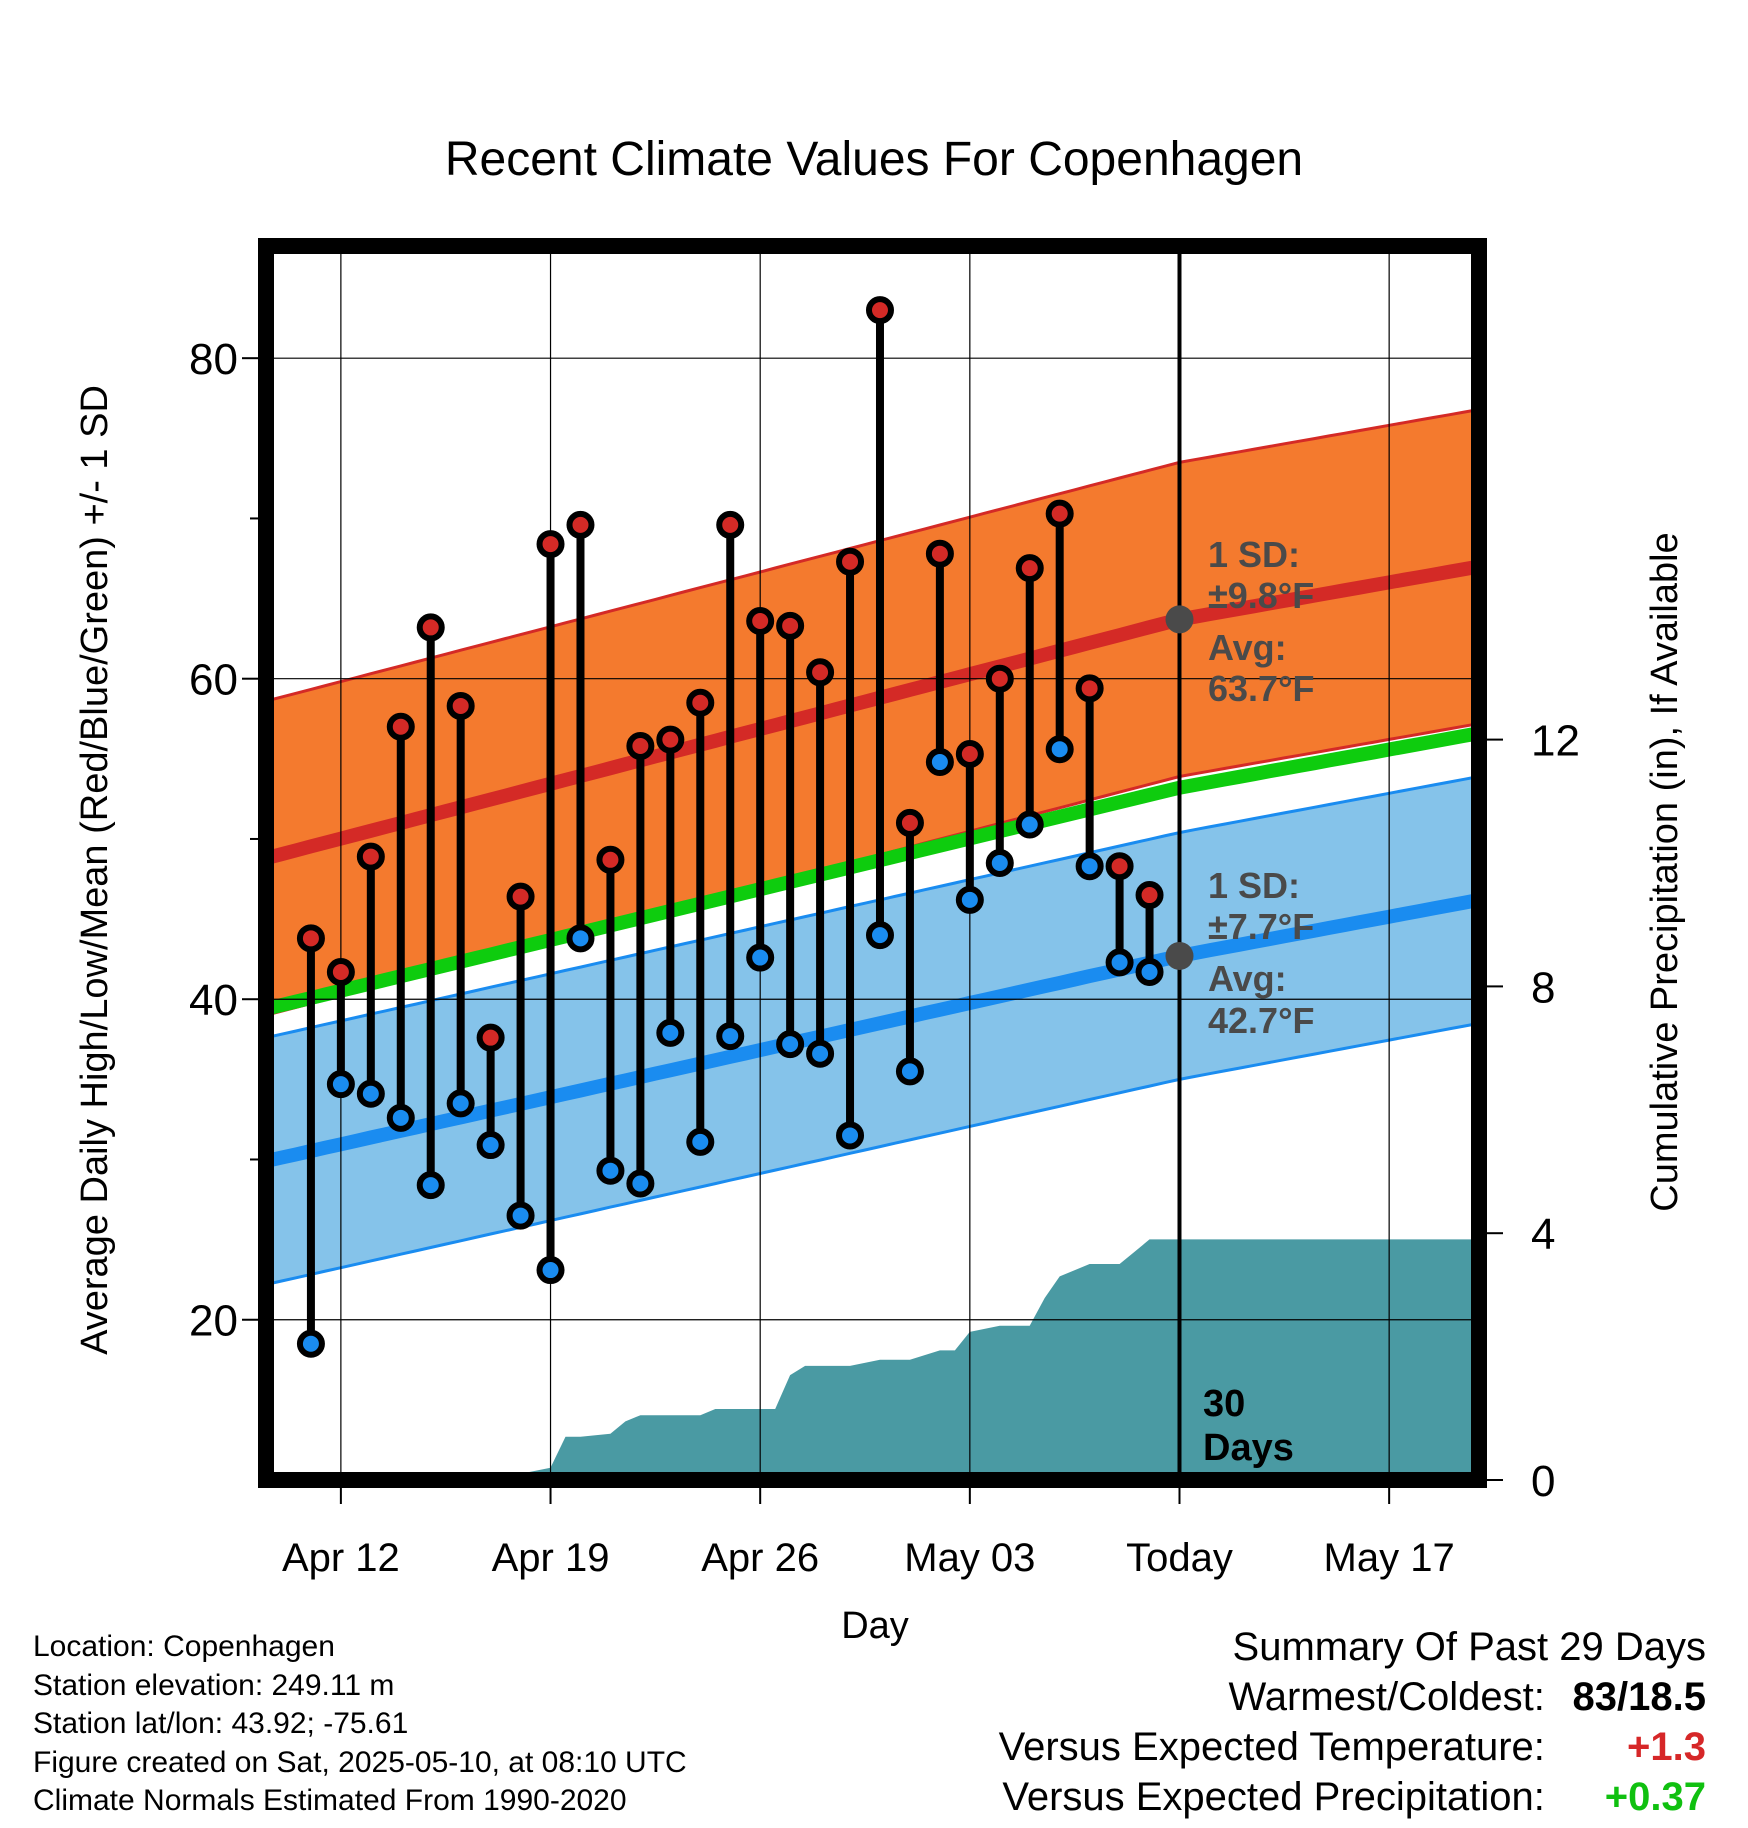  I want to click on avg-low-line, so click(872, 1030).